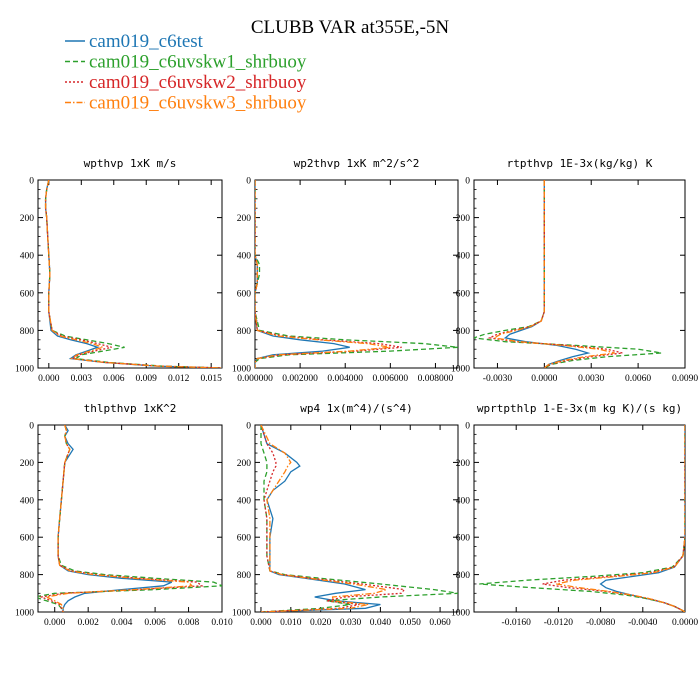 This screenshot has width=700, height=700. Describe the element at coordinates (391, 379) in the screenshot. I see `x-tick-label: 0.006000` at that location.